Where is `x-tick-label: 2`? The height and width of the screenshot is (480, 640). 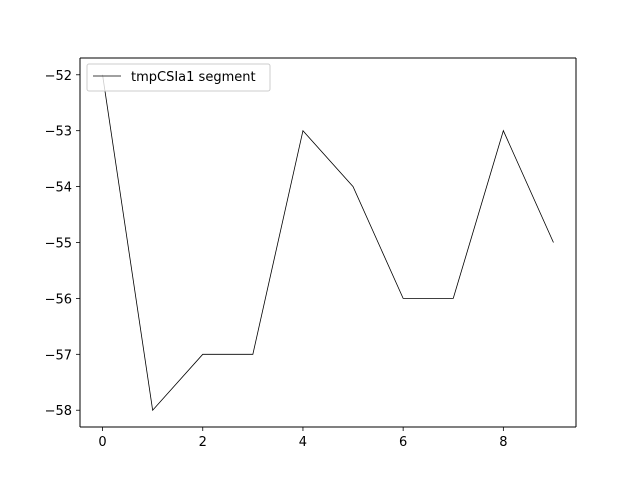 x-tick-label: 2 is located at coordinates (203, 442).